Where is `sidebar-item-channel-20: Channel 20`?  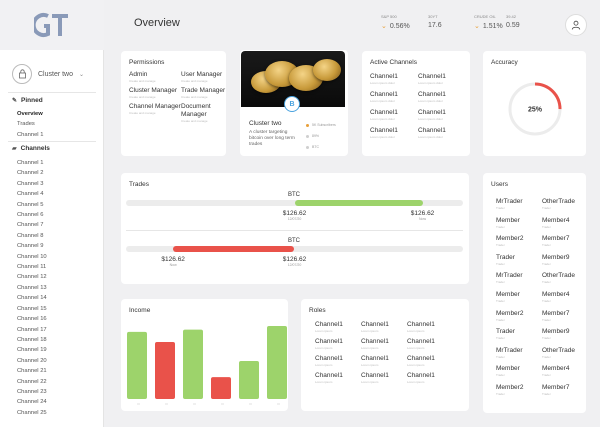
sidebar-item-channel-20: Channel 20 is located at coordinates (32, 360).